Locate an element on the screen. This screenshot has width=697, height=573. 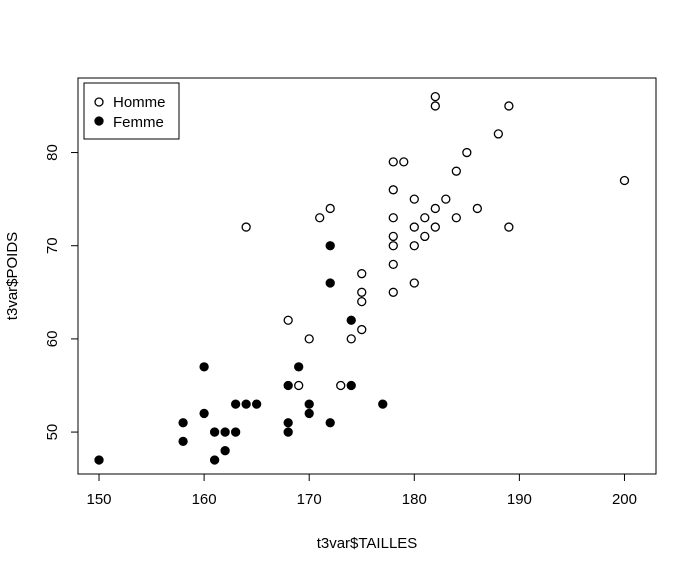
legend-marker-femme is located at coordinates (99, 121).